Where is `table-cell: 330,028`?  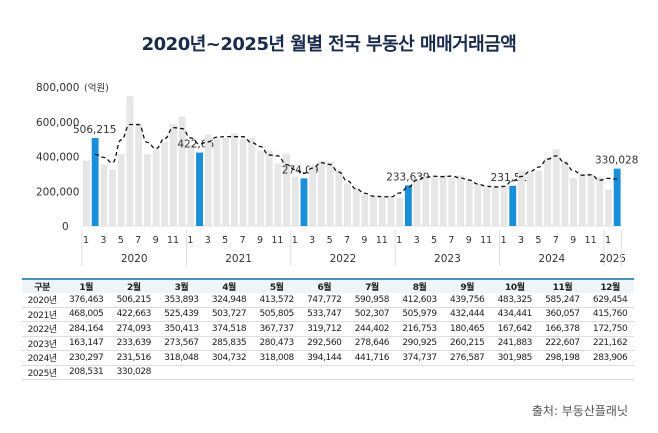
table-cell: 330,028 is located at coordinates (134, 372).